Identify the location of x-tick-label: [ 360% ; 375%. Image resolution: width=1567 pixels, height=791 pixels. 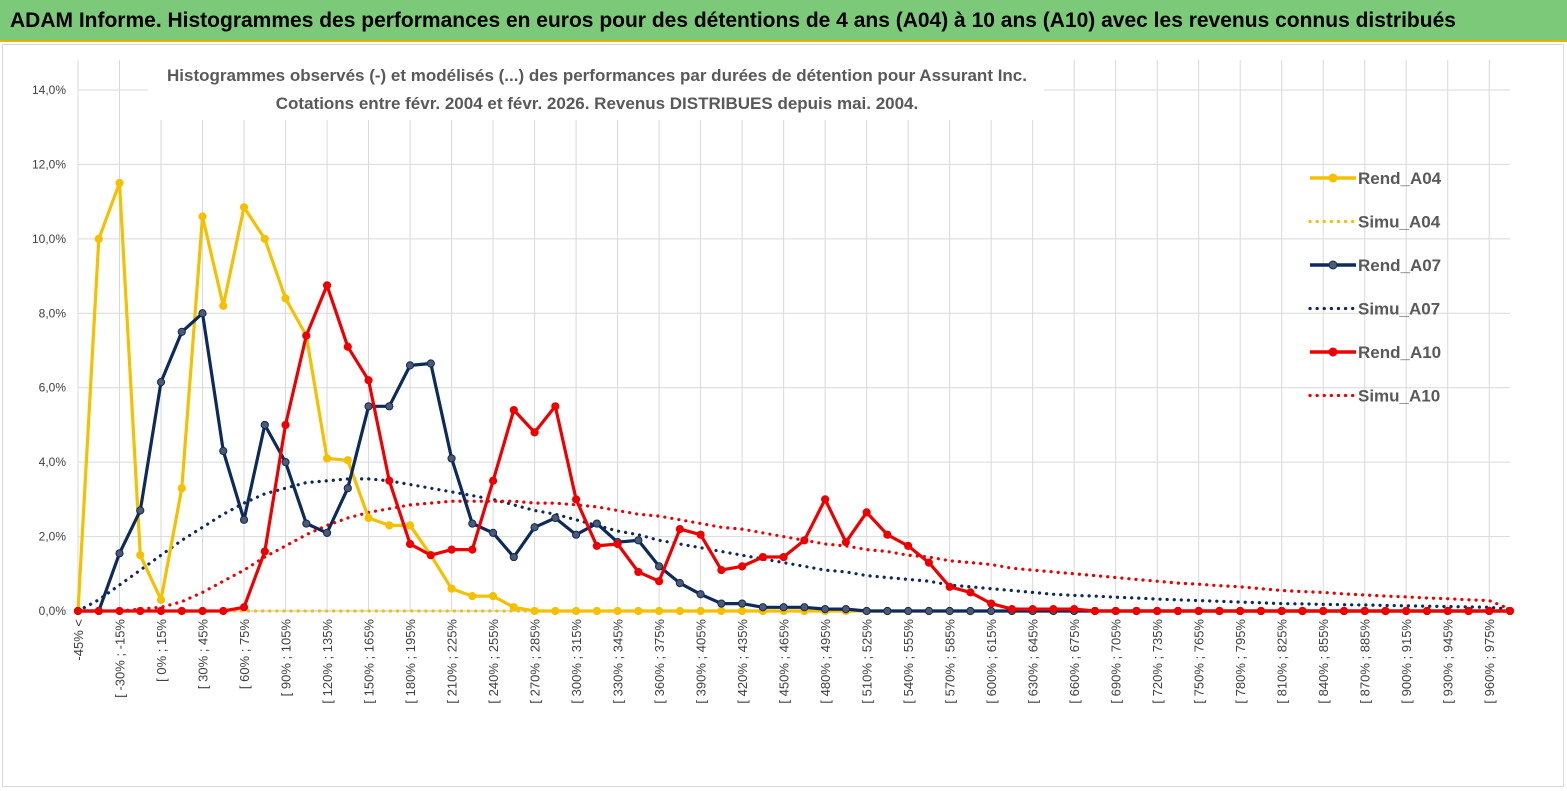
(659, 661).